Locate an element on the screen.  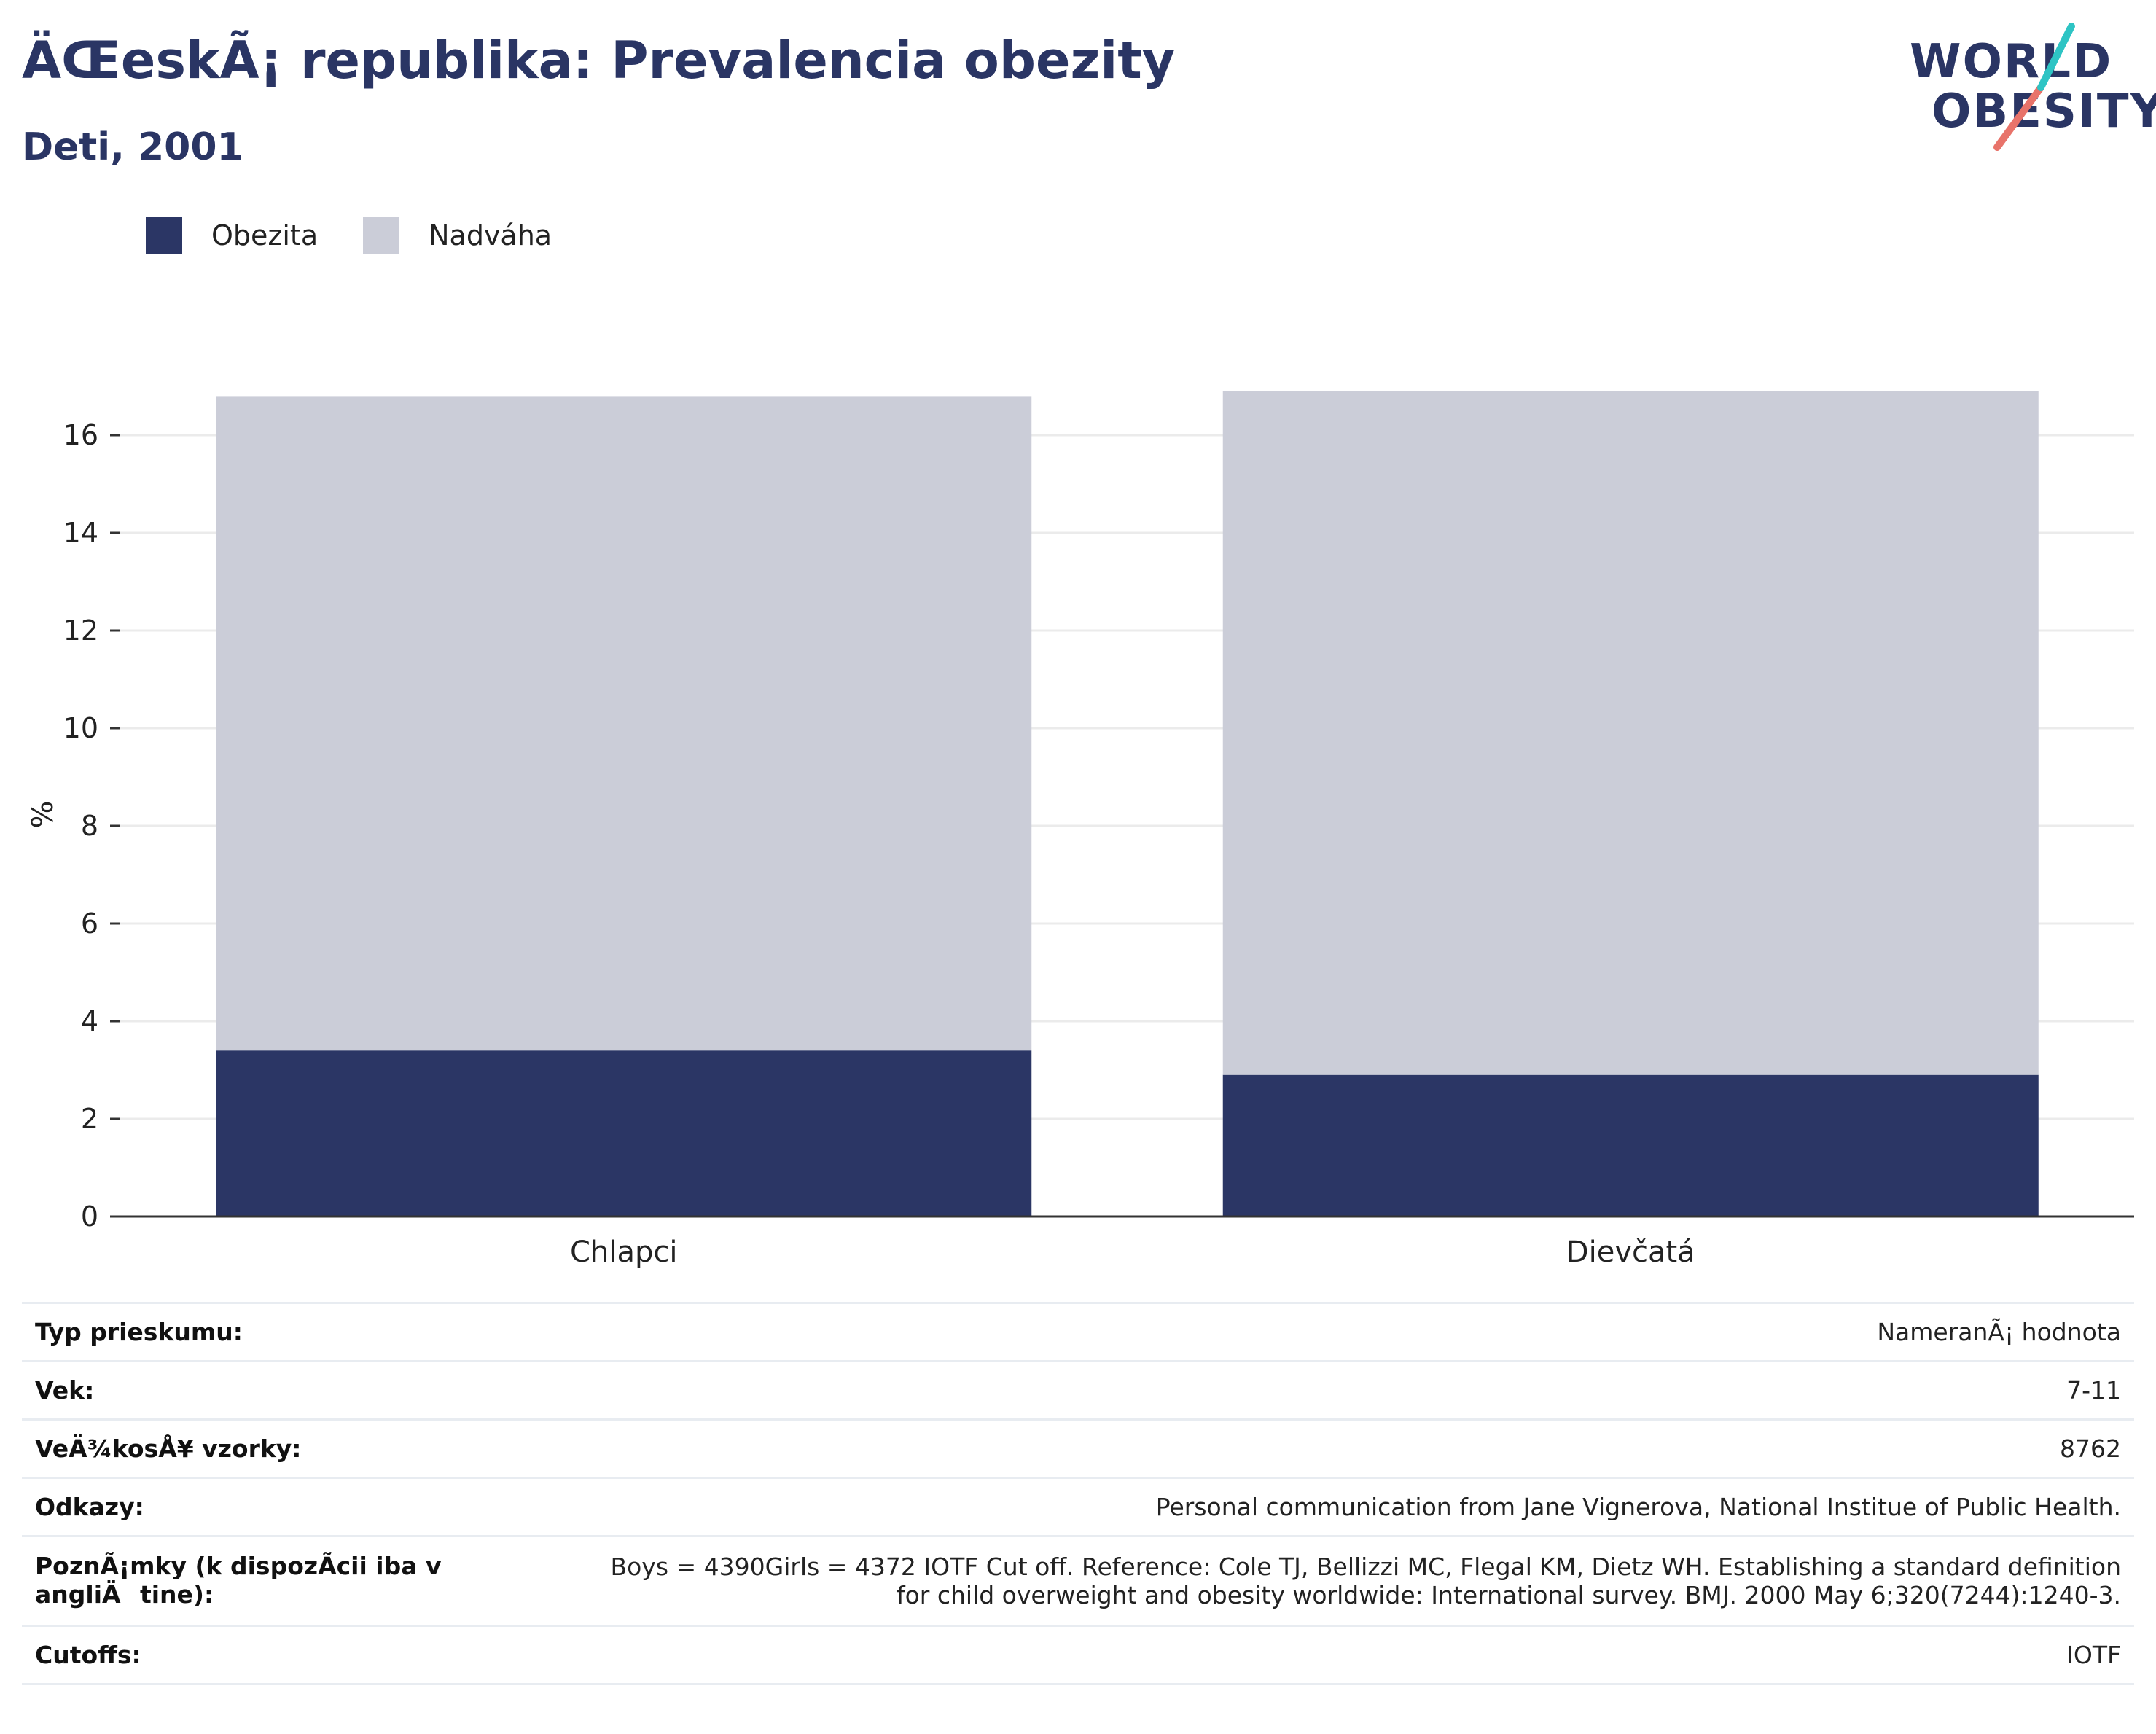
legend-item-nadvaha: Nadváha is located at coordinates (458, 235).